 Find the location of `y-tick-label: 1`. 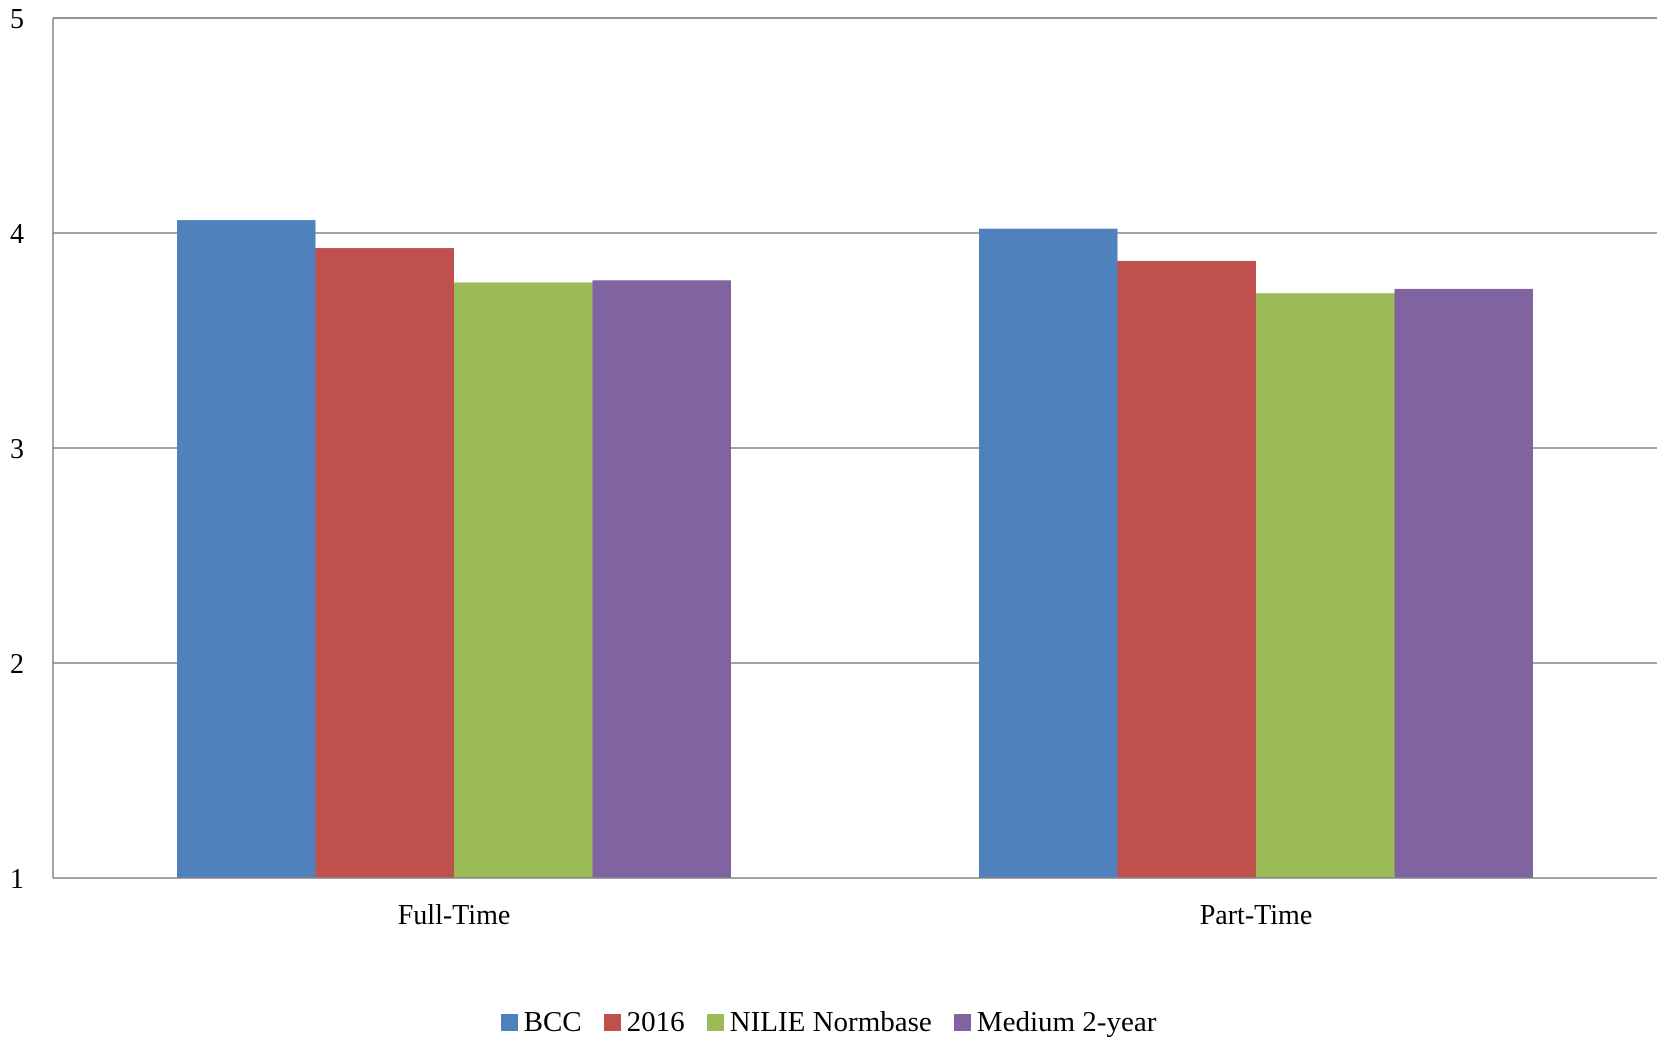

y-tick-label: 1 is located at coordinates (17, 879).